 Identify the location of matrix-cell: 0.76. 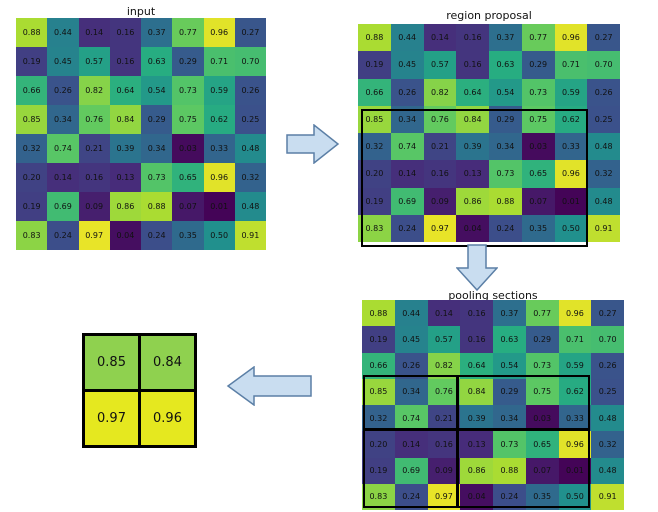
(444, 391).